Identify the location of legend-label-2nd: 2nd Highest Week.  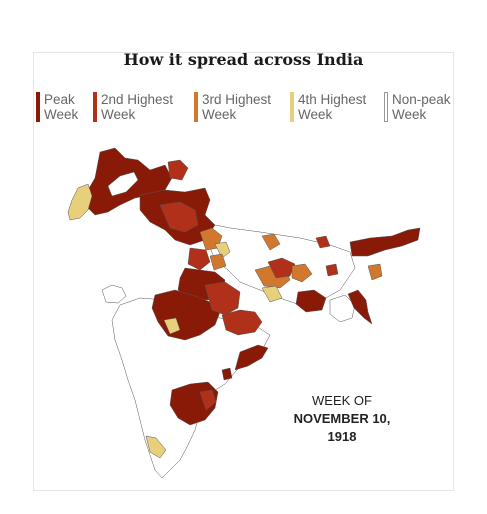
(137, 107).